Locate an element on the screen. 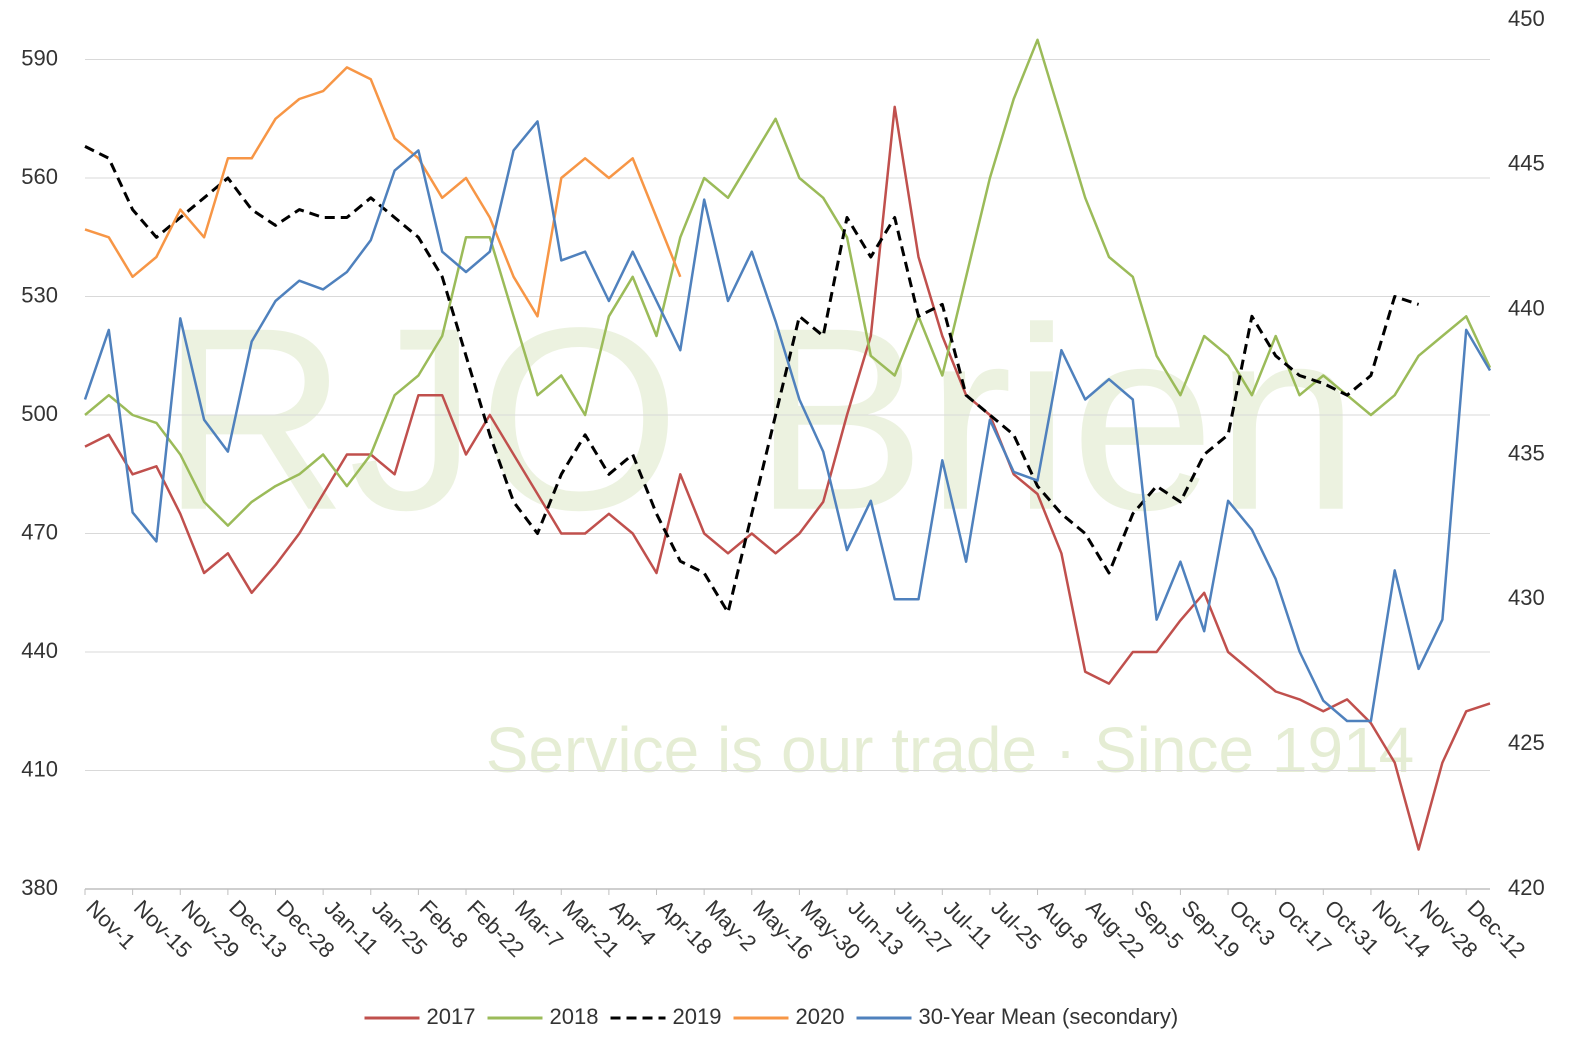 This screenshot has width=1584, height=1045. y2-tick-label: 450 is located at coordinates (1526, 18).